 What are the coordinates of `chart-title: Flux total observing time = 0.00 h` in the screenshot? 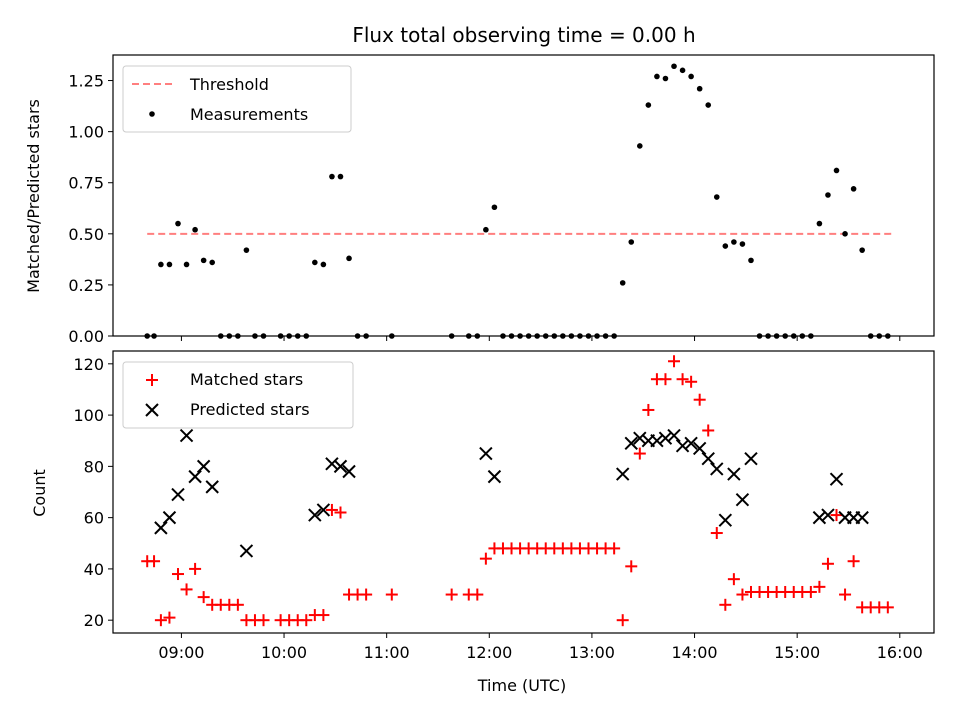 It's located at (523, 35).